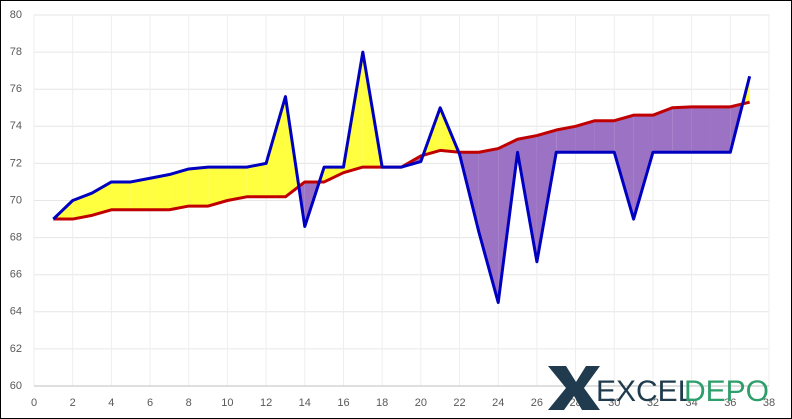  What do you see at coordinates (16, 126) in the screenshot?
I see `y-tick-label: 74` at bounding box center [16, 126].